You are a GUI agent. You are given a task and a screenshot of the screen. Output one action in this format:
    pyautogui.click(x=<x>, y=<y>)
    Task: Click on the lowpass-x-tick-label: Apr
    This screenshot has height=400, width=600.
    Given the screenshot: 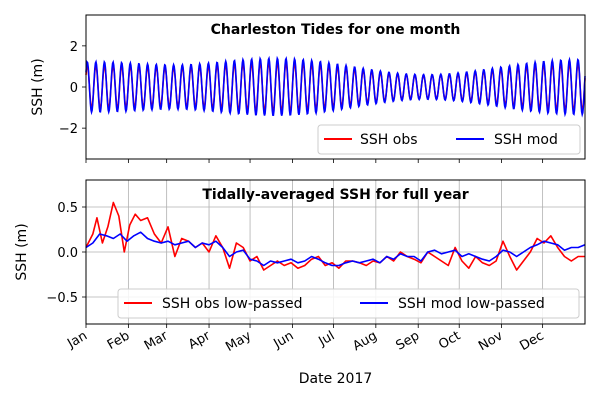 What is the action you would take?
    pyautogui.click(x=200, y=340)
    